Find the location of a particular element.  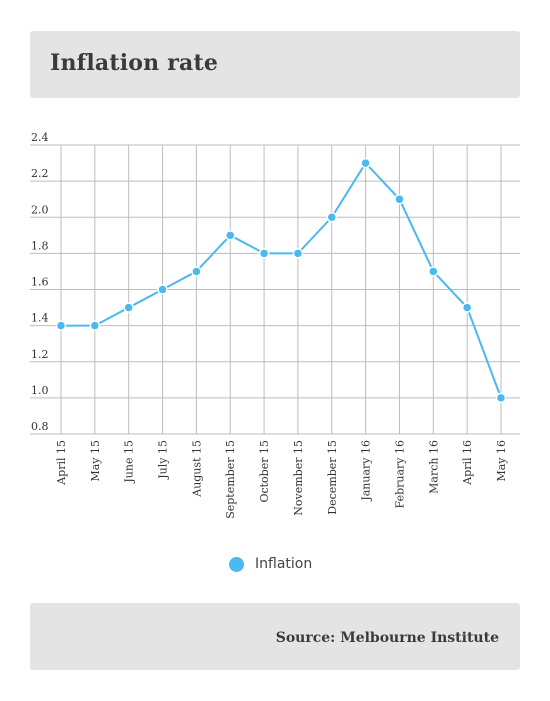

y-tick-label: 1.0 is located at coordinates (40, 390).